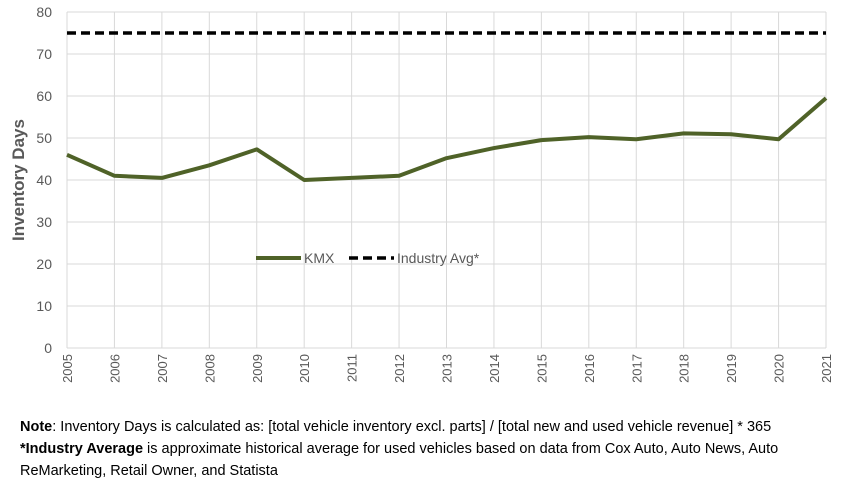 The width and height of the screenshot is (861, 489). What do you see at coordinates (399, 368) in the screenshot?
I see `x-tick-label: 2012` at bounding box center [399, 368].